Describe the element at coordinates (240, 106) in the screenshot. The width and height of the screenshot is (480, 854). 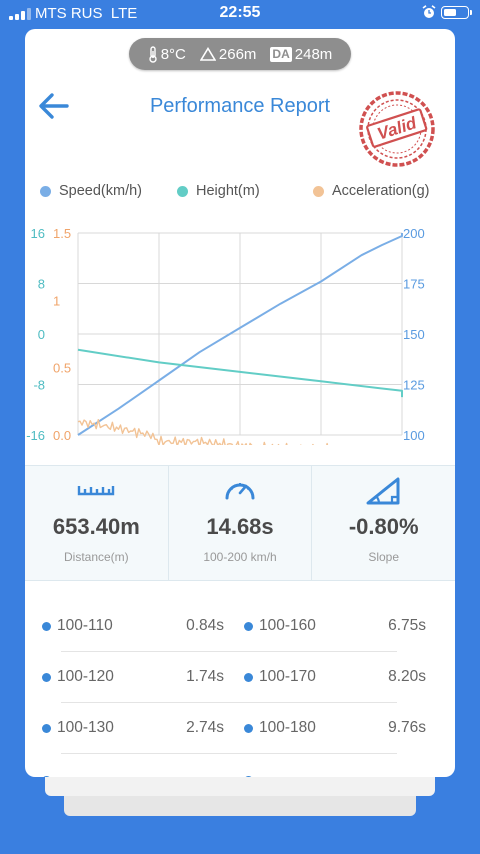
I see `page-title: Performance Report` at that location.